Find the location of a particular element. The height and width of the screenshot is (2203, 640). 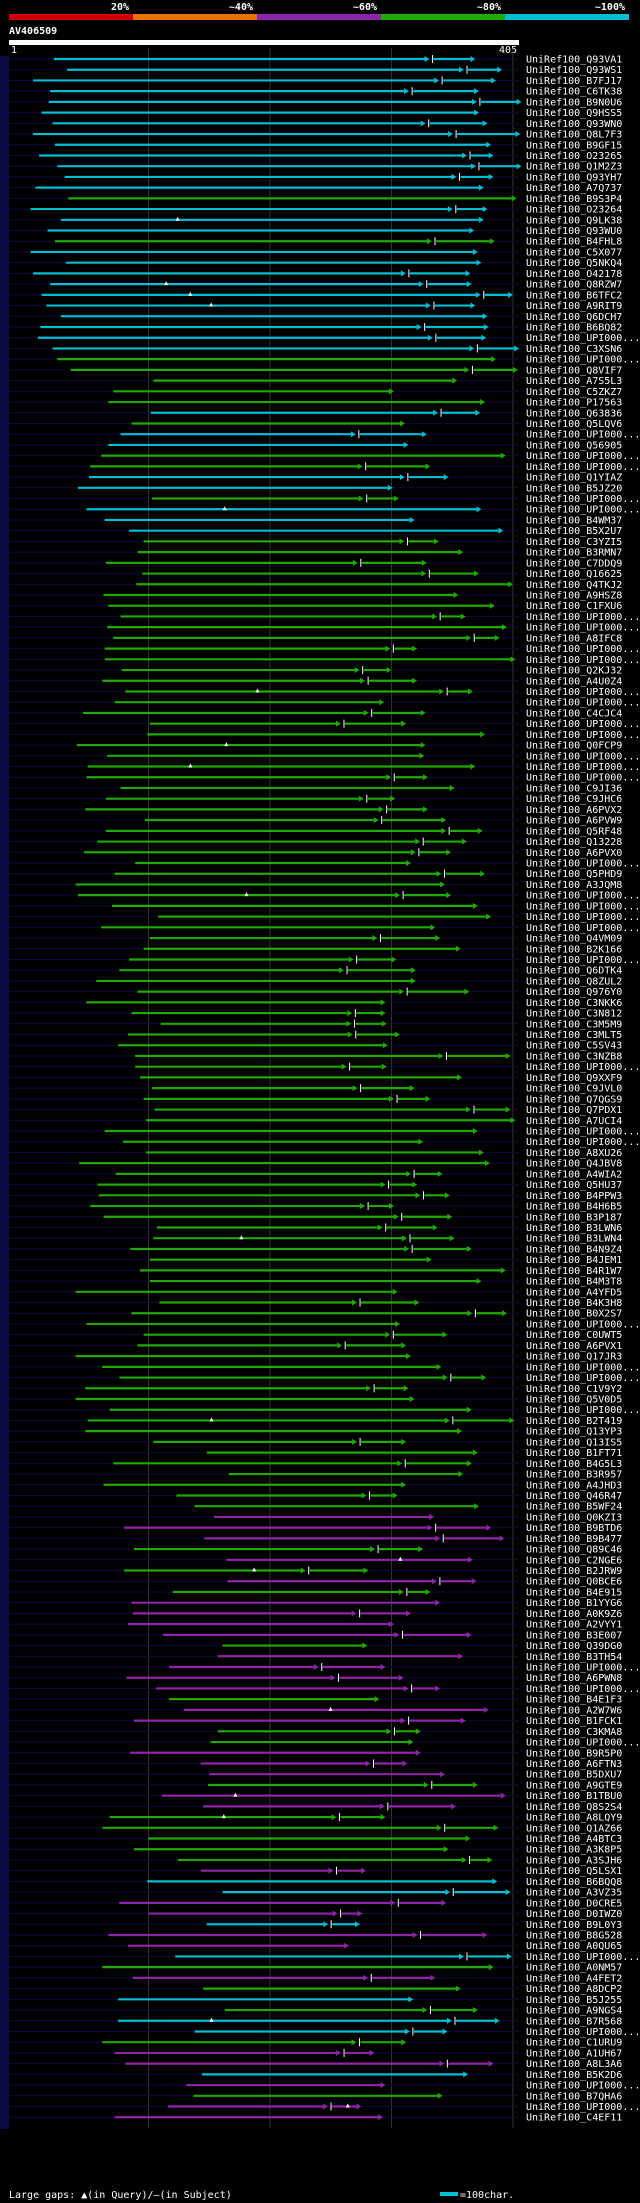

subject-label: UniRef100_B3E007 is located at coordinates (574, 1635).